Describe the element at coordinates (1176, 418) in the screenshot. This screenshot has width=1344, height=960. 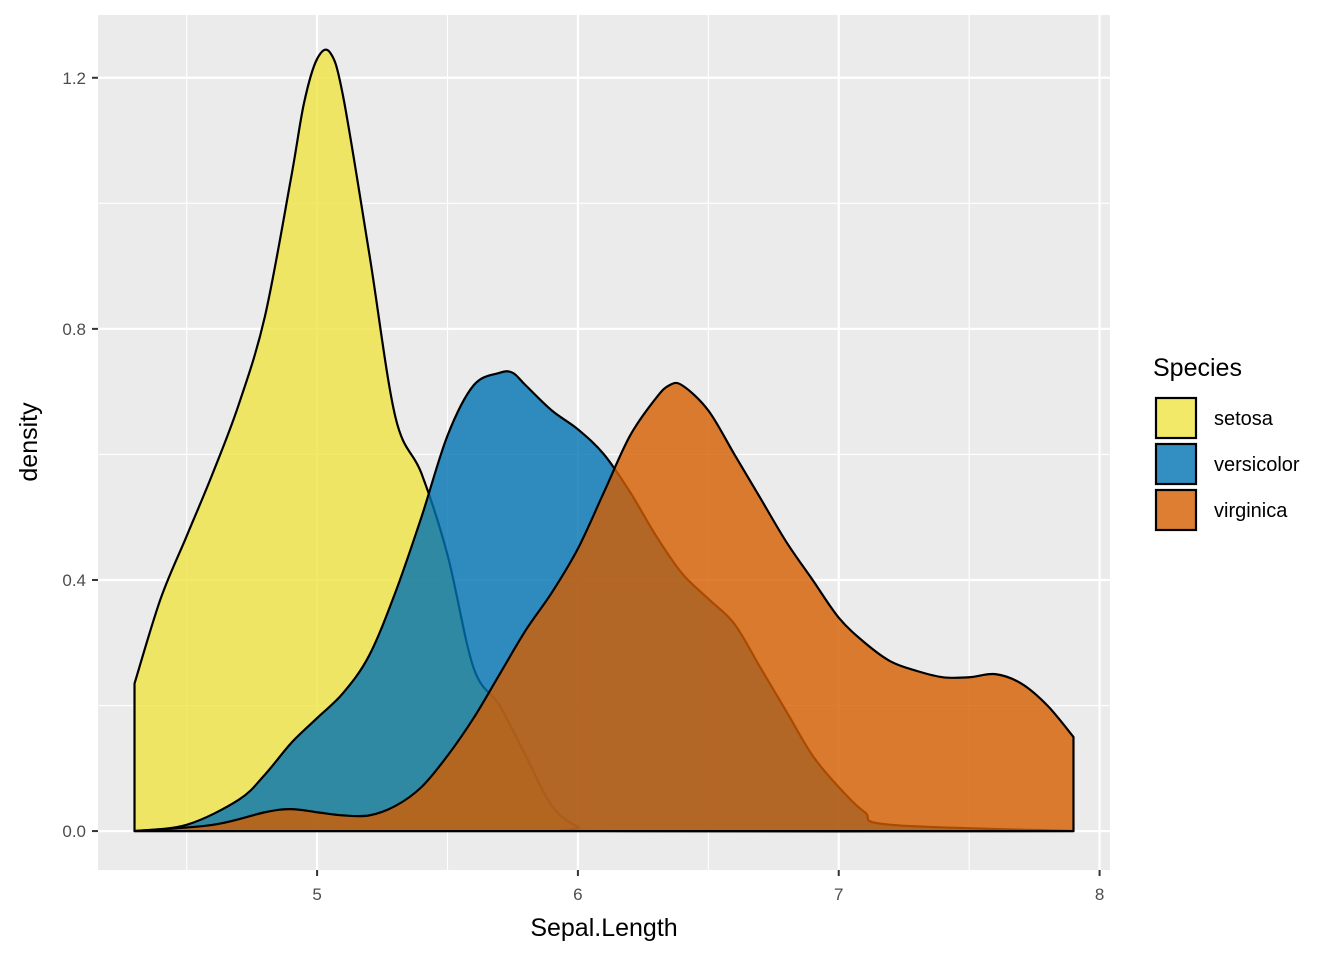
I see `legend-key-setosa` at that location.